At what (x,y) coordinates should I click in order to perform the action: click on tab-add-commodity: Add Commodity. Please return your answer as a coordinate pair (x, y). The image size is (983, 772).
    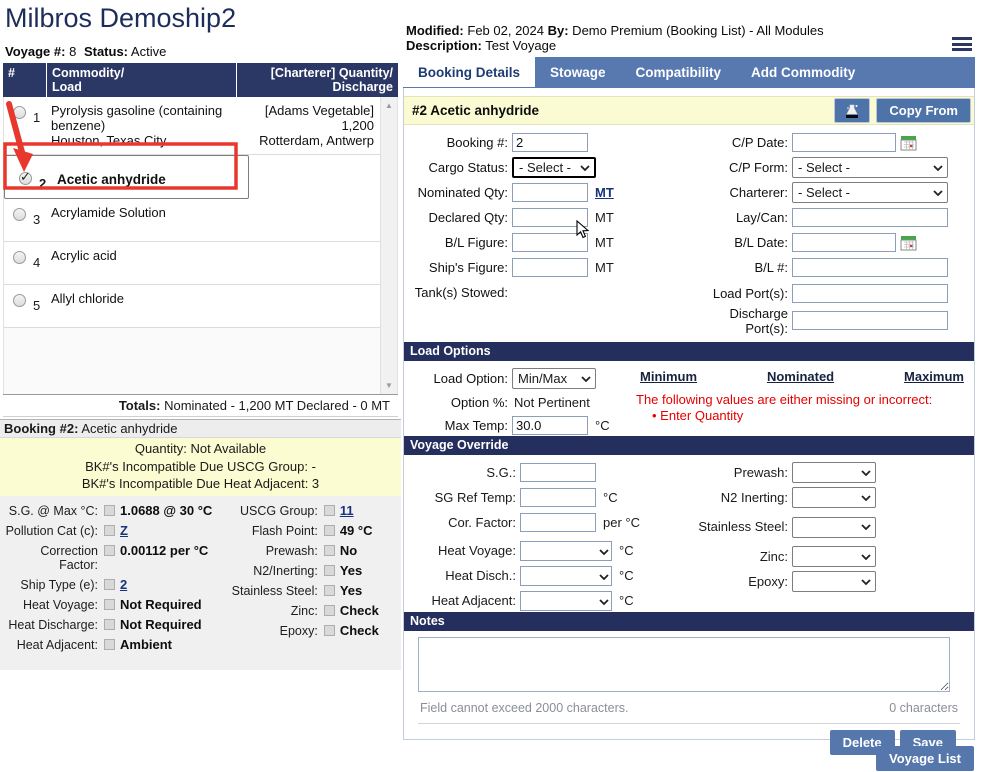
    Looking at the image, I should click on (803, 72).